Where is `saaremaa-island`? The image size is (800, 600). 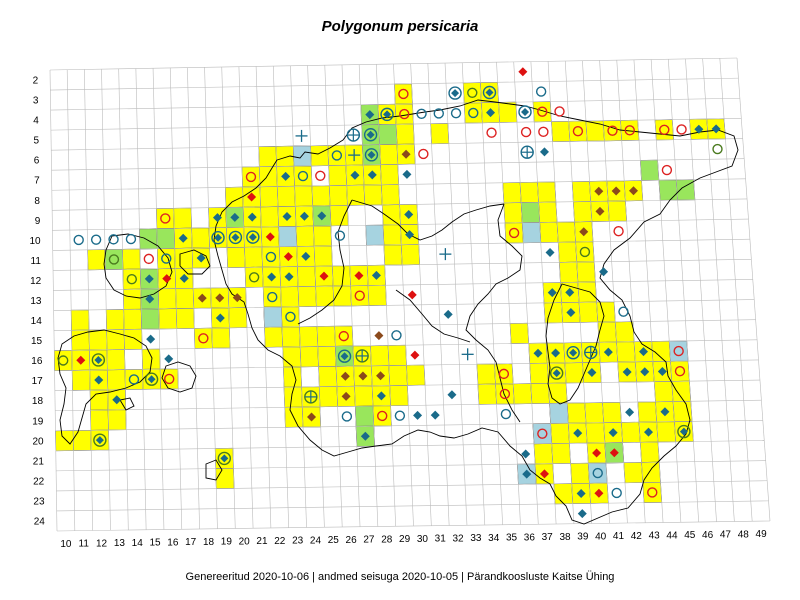 saaremaa-island is located at coordinates (105, 387).